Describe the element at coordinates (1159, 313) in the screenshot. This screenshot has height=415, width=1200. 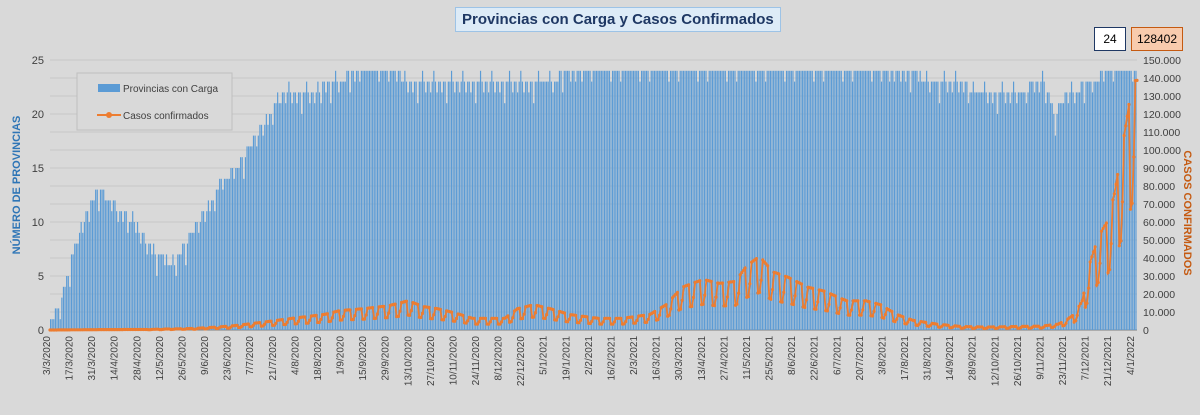
I see `right-tick-label: 10.000` at that location.